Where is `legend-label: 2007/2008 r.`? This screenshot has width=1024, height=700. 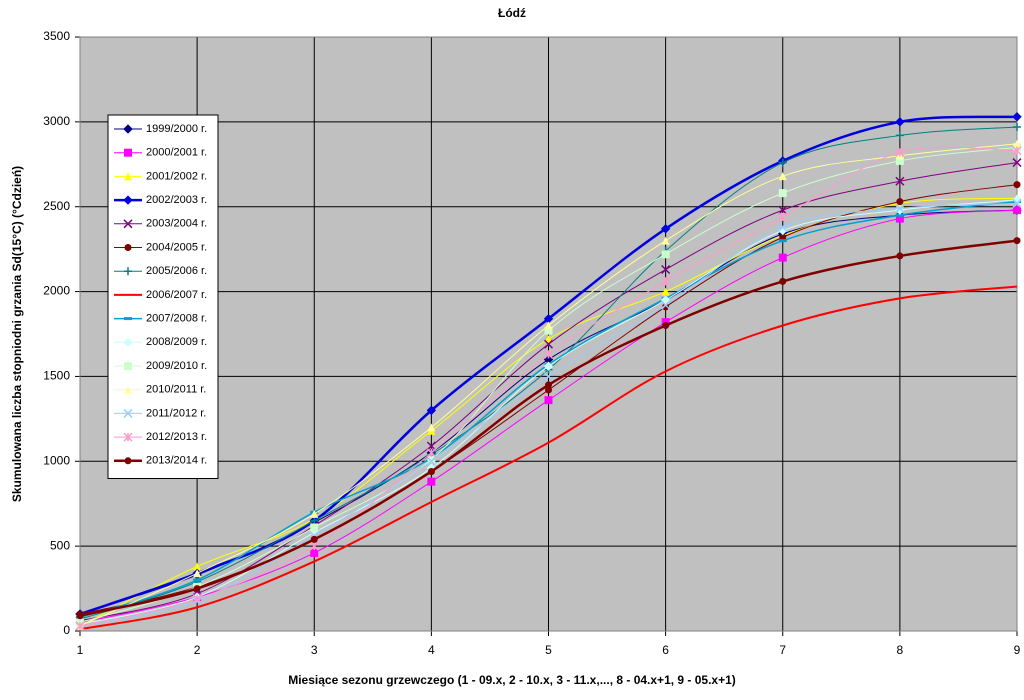
legend-label: 2007/2008 r. is located at coordinates (176, 319).